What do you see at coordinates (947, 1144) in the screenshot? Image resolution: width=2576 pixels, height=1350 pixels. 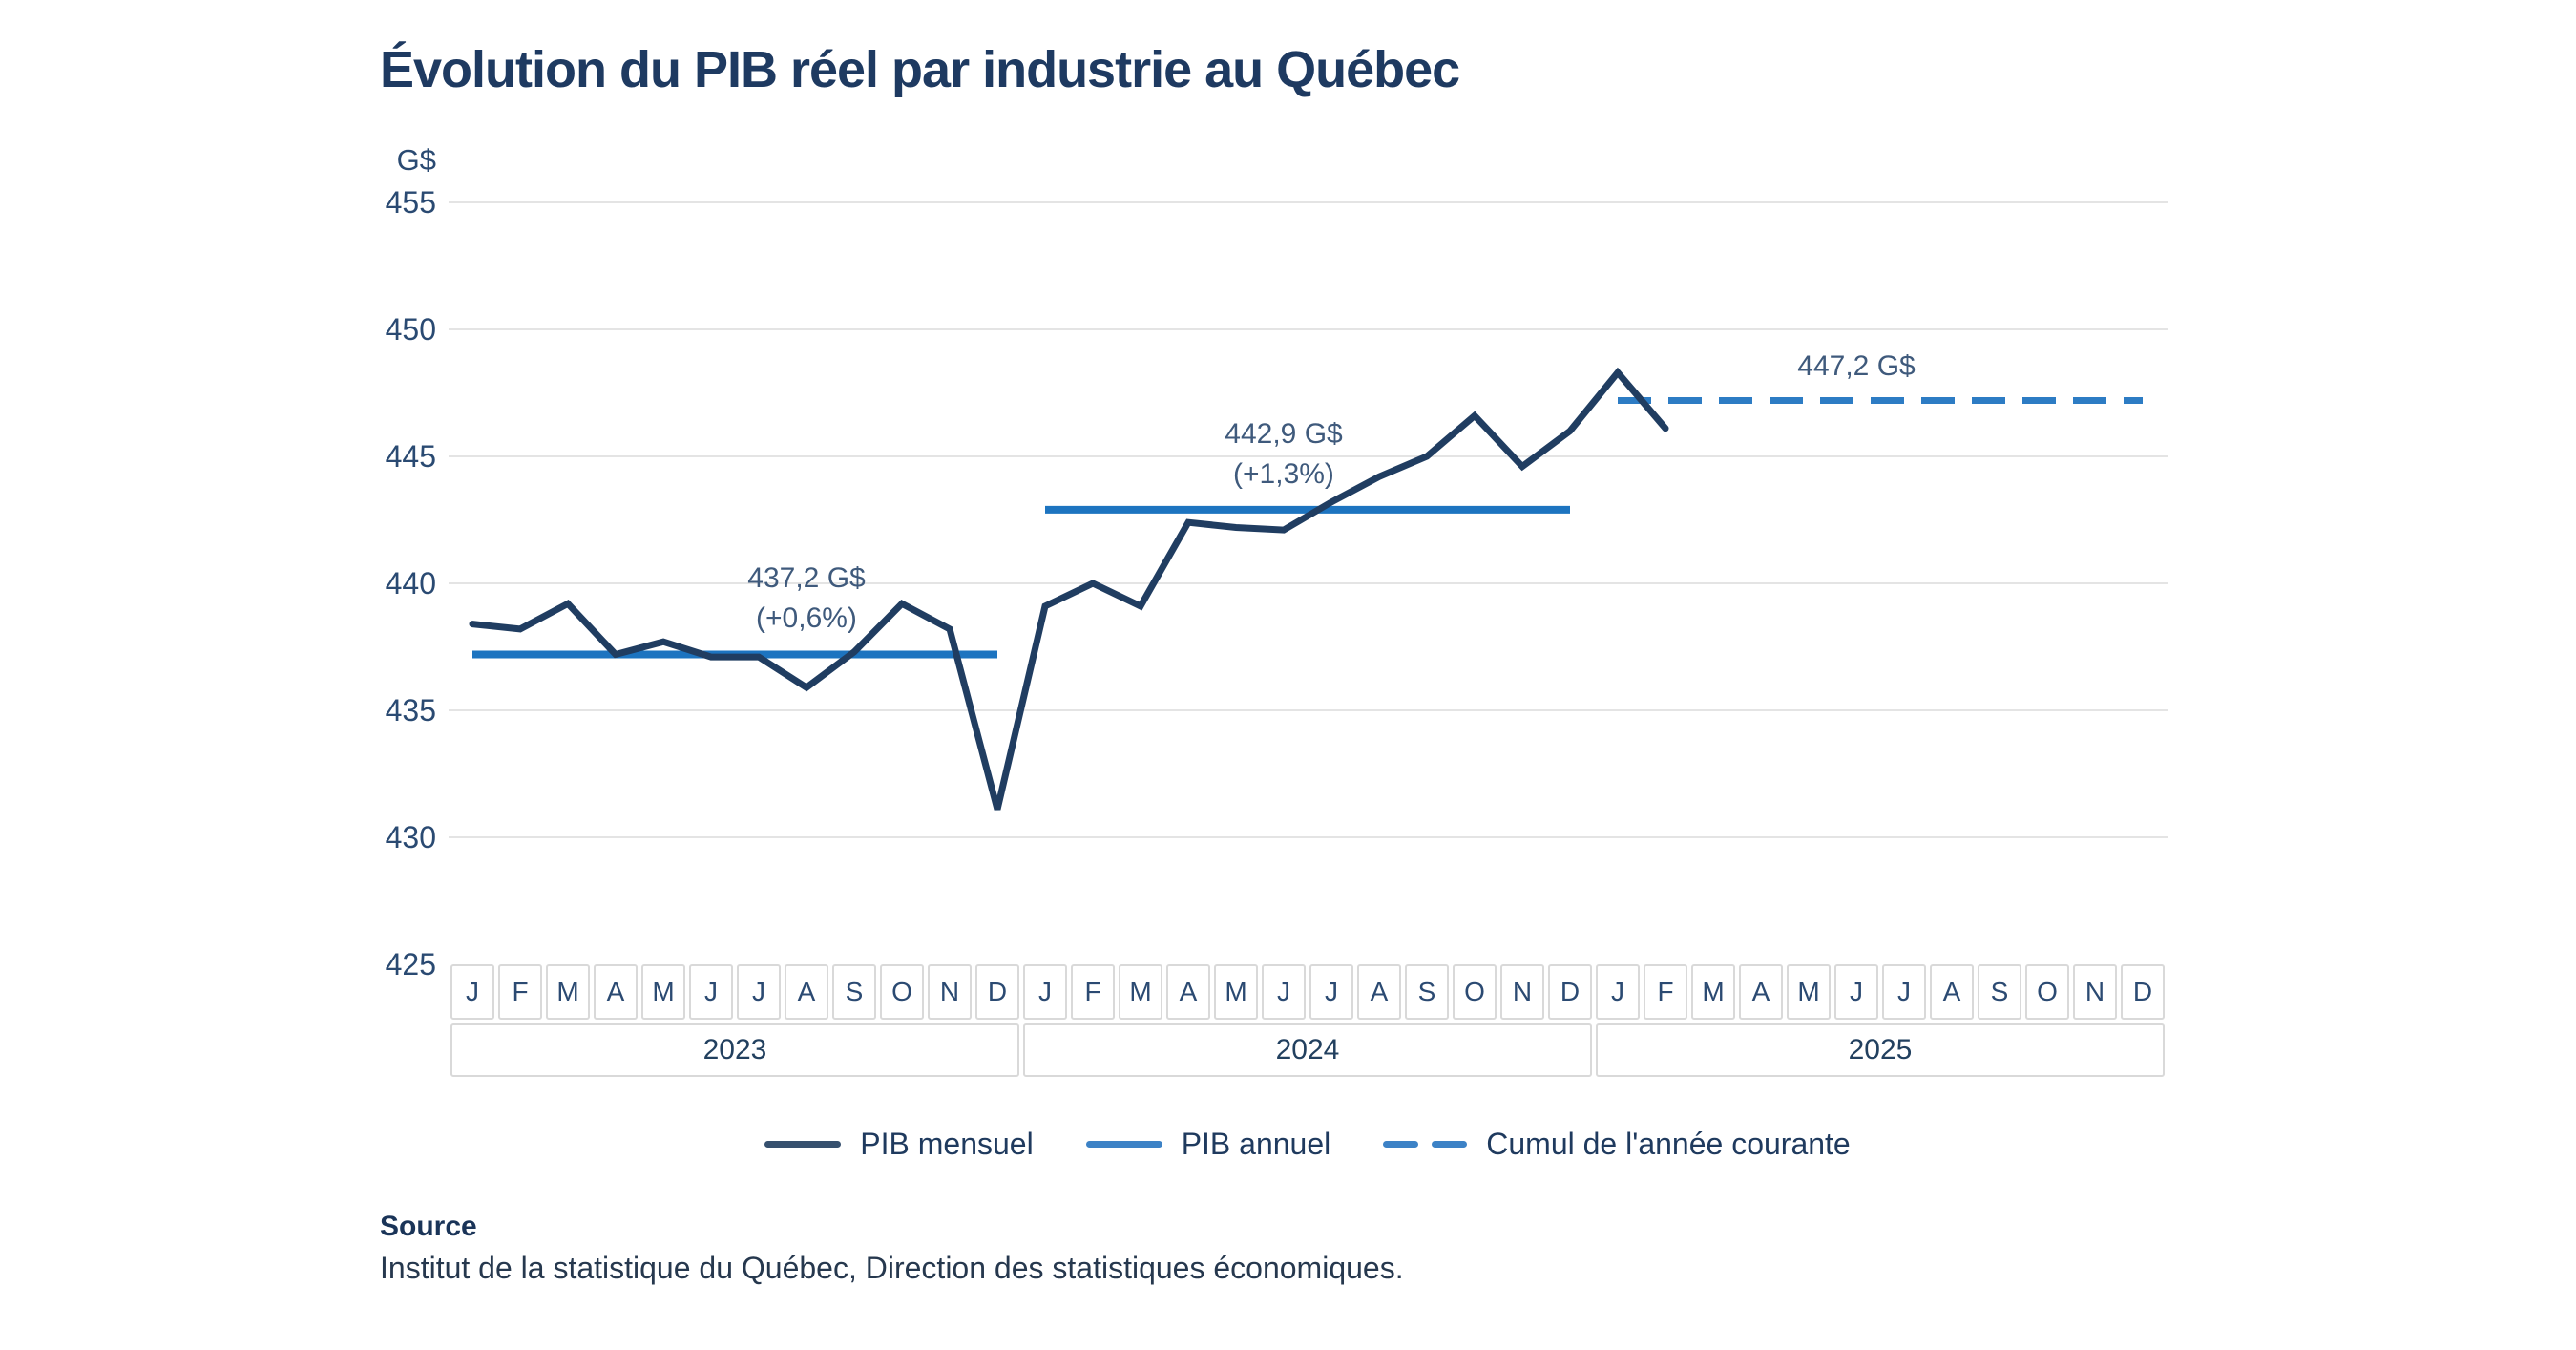 I see `legend-label: PIB mensuel` at bounding box center [947, 1144].